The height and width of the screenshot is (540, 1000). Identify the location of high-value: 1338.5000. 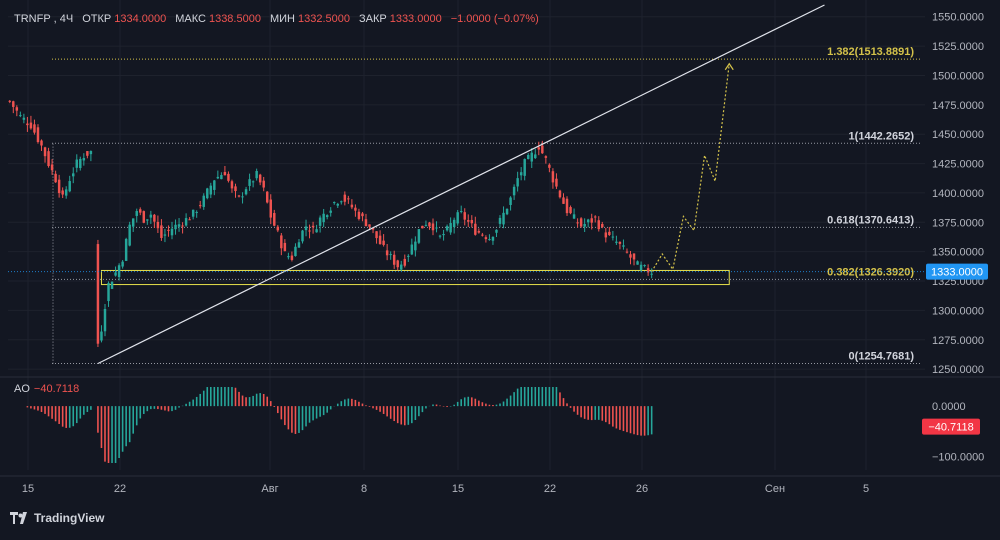
(234, 19).